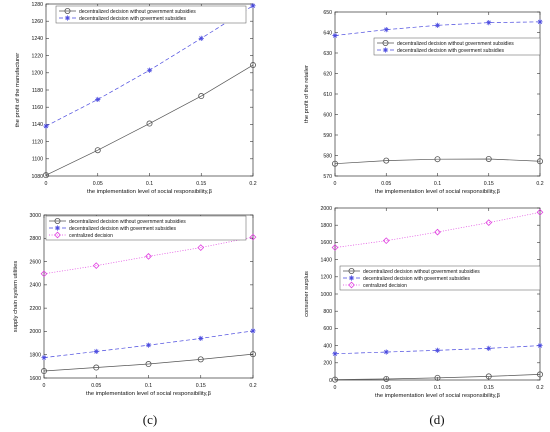 The height and width of the screenshot is (432, 550). What do you see at coordinates (327, 54) in the screenshot?
I see `y-tick-label: 630` at bounding box center [327, 54].